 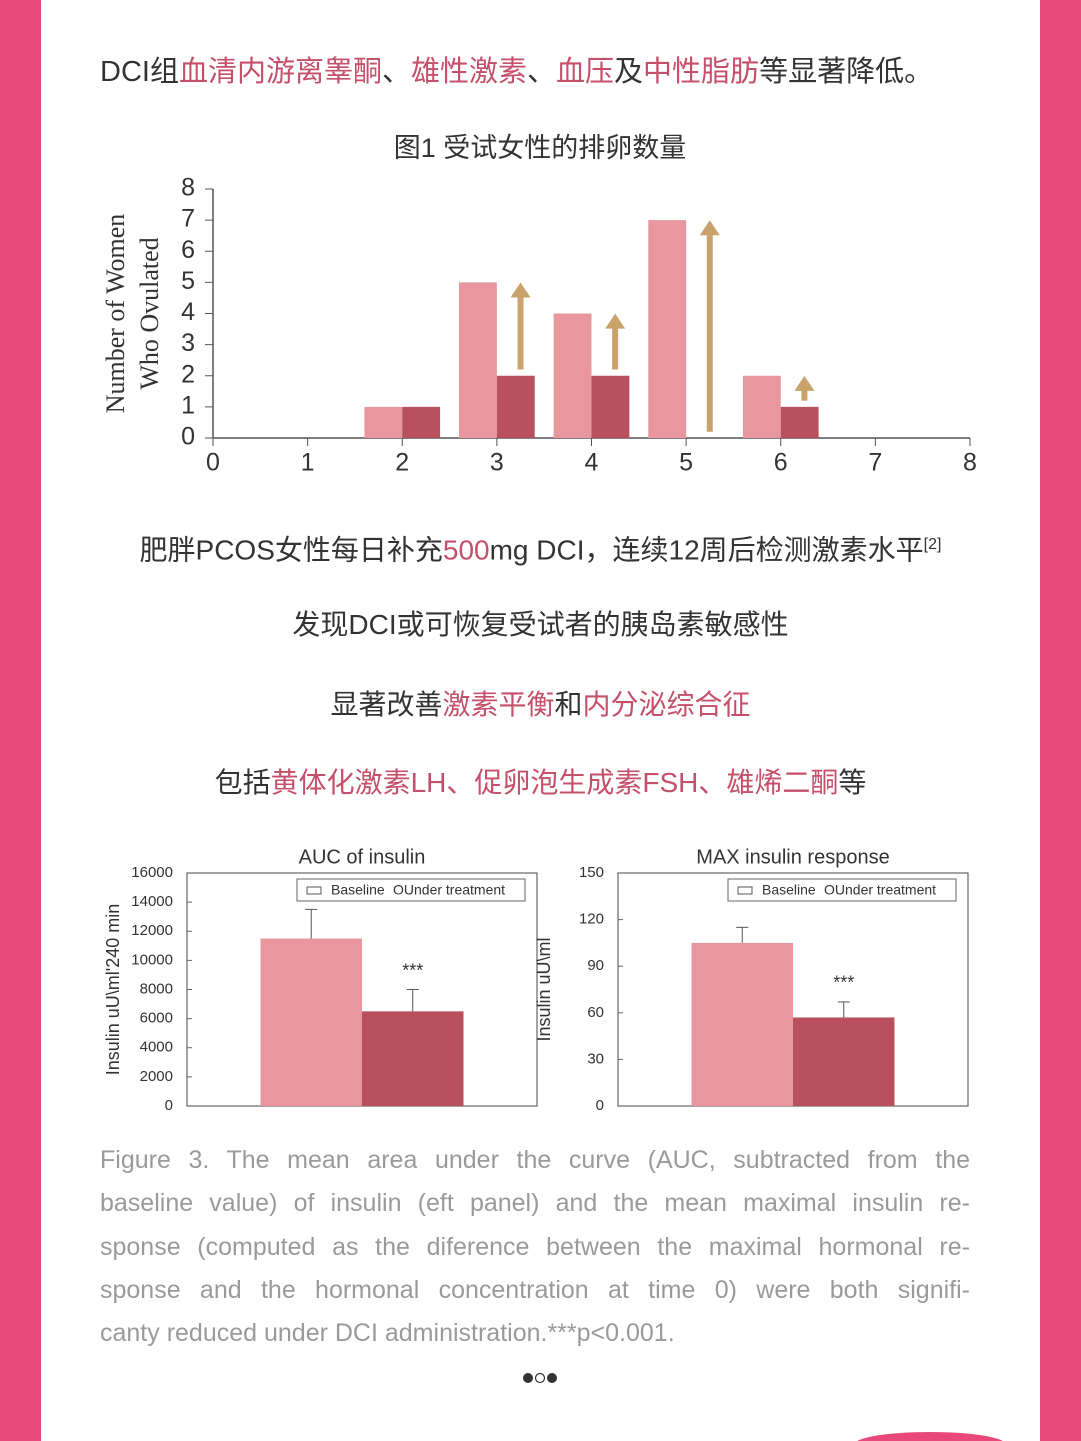 I want to click on y-tick-label: 1, so click(x=188, y=405).